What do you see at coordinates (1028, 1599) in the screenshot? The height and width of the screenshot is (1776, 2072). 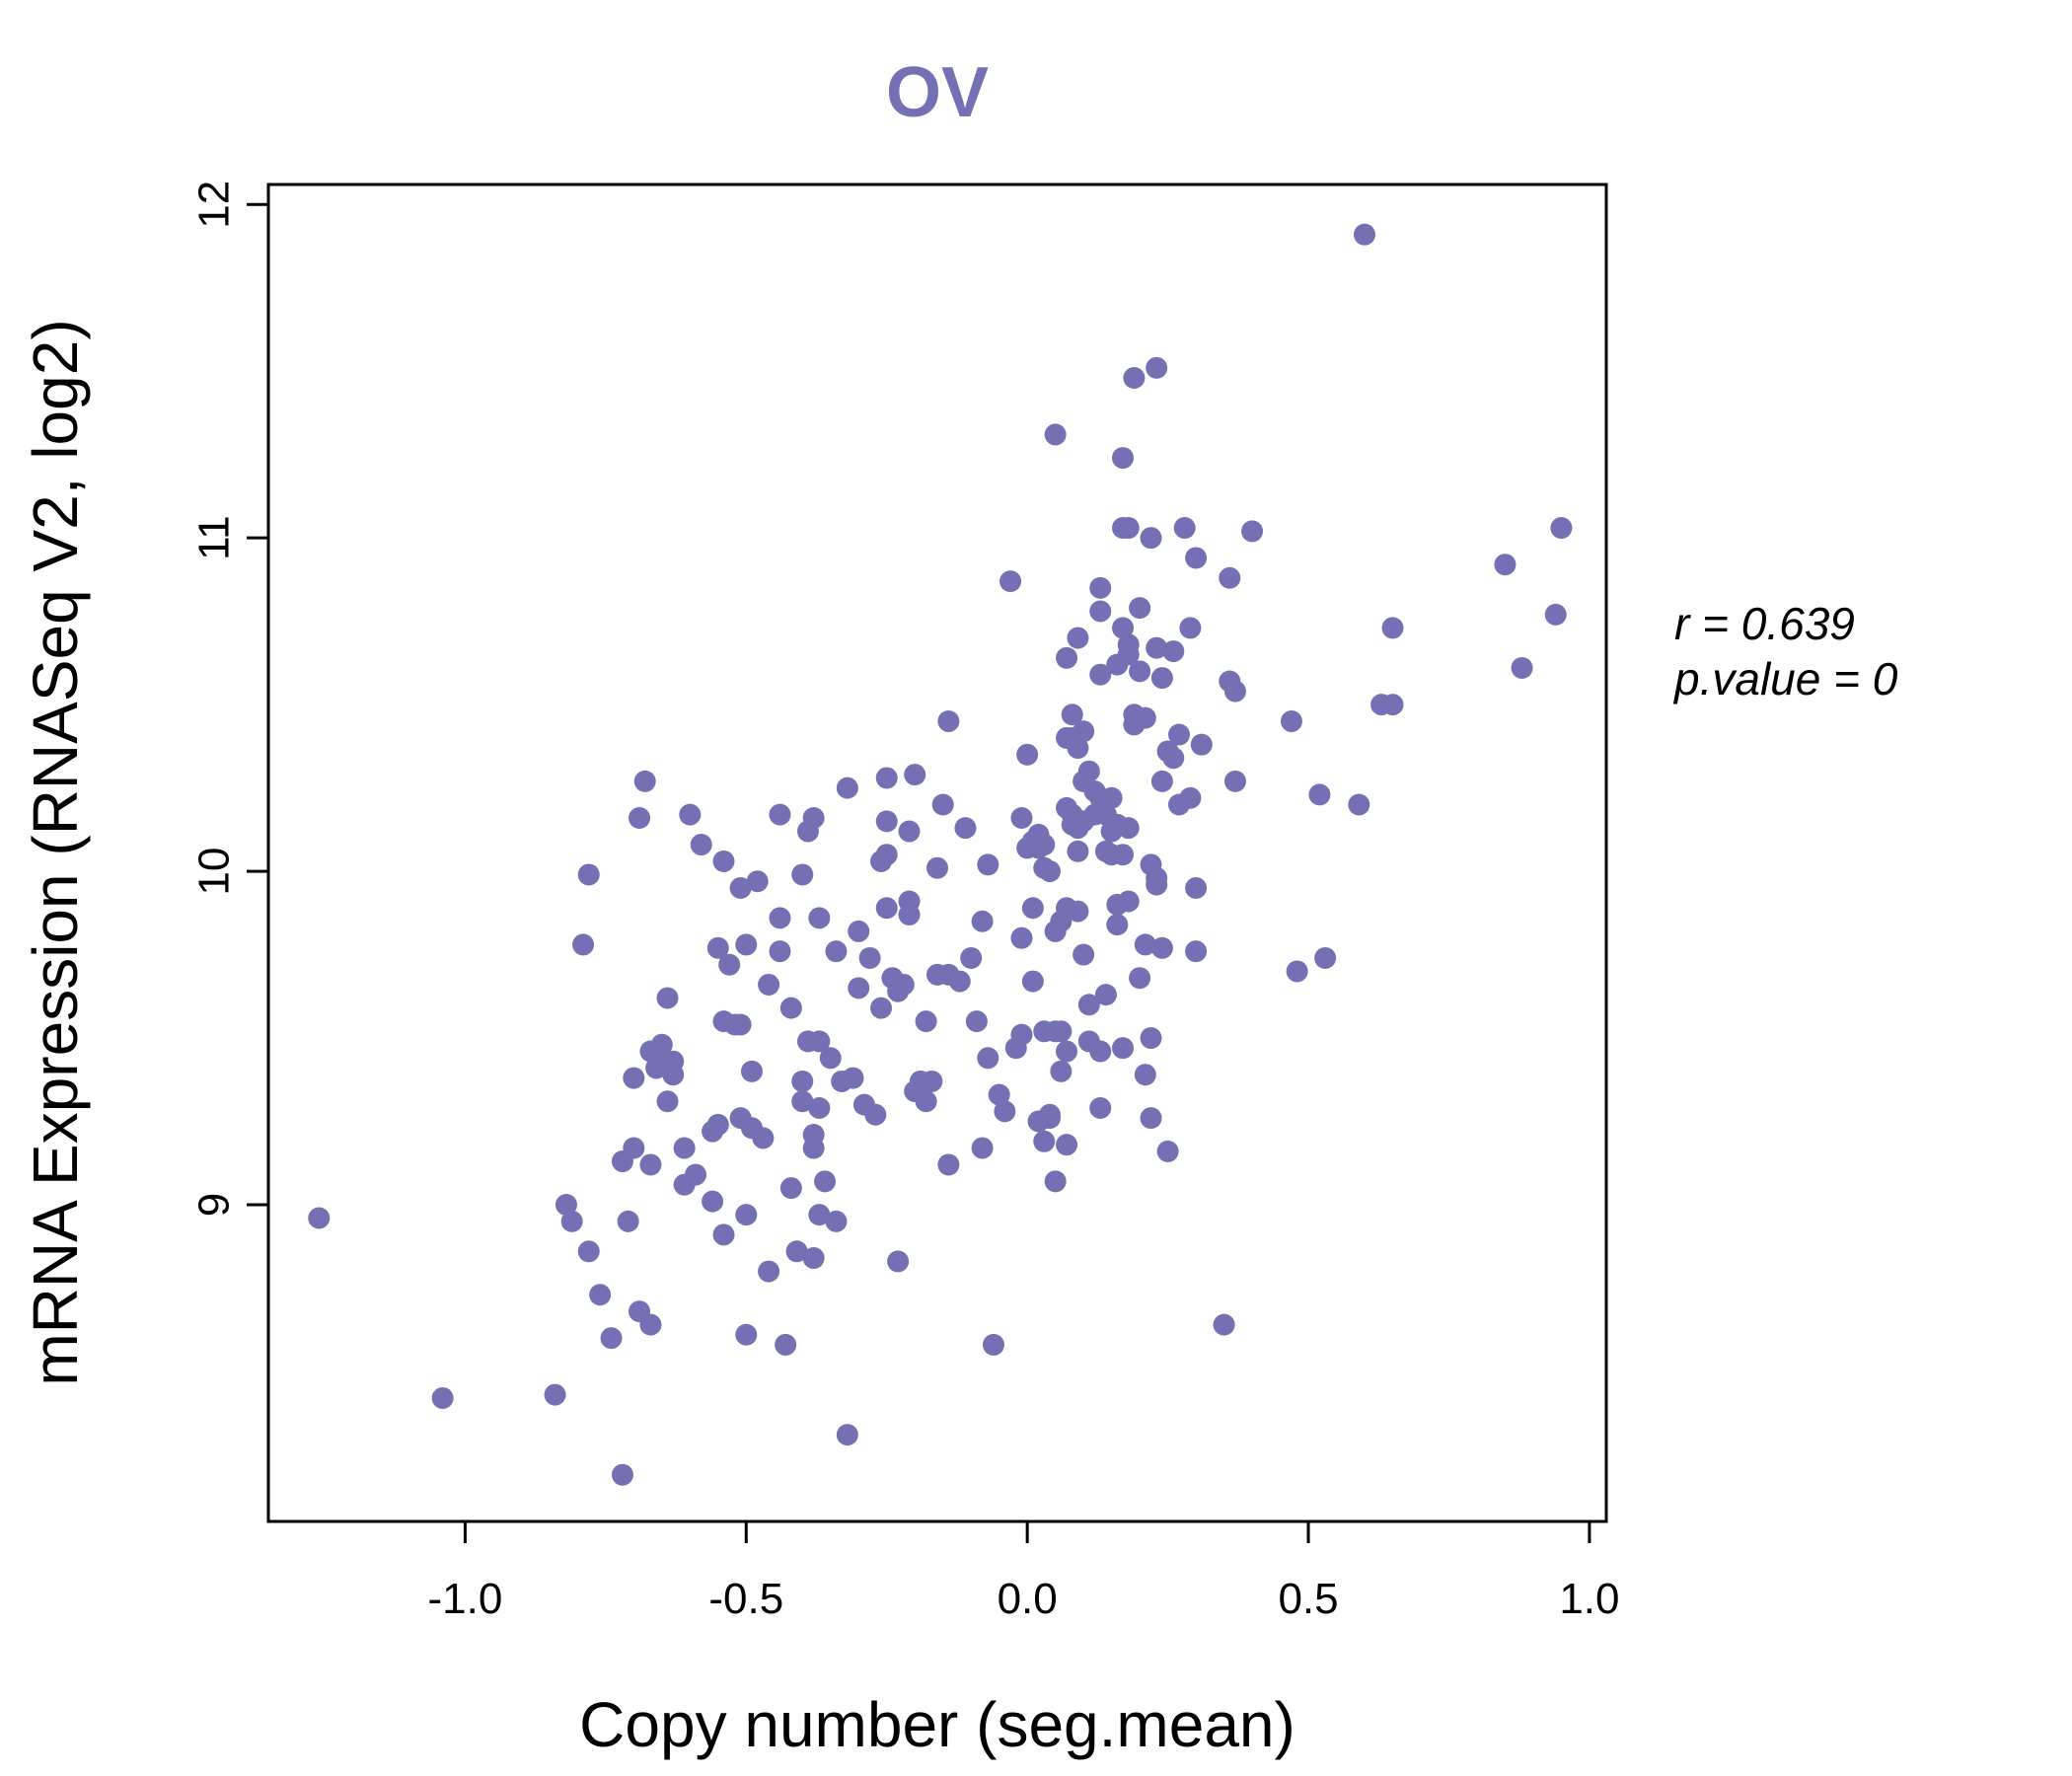 I see `x-tick-label: 0.0` at bounding box center [1028, 1599].